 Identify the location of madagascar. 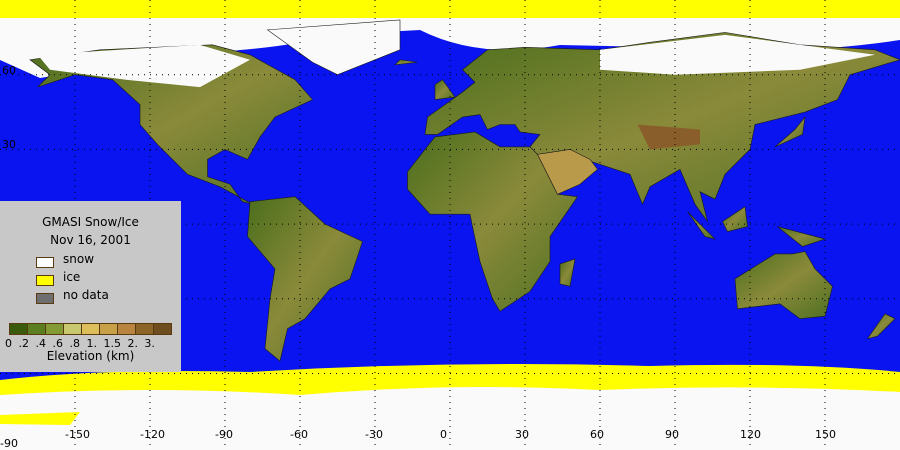
(567, 272).